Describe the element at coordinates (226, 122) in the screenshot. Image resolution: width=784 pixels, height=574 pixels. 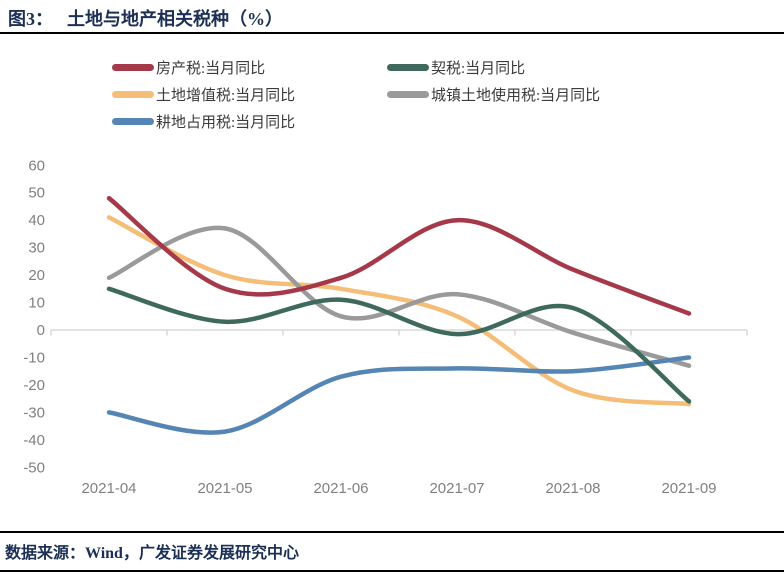
I see `legend-item-label: 耕地占用税:当月同比` at that location.